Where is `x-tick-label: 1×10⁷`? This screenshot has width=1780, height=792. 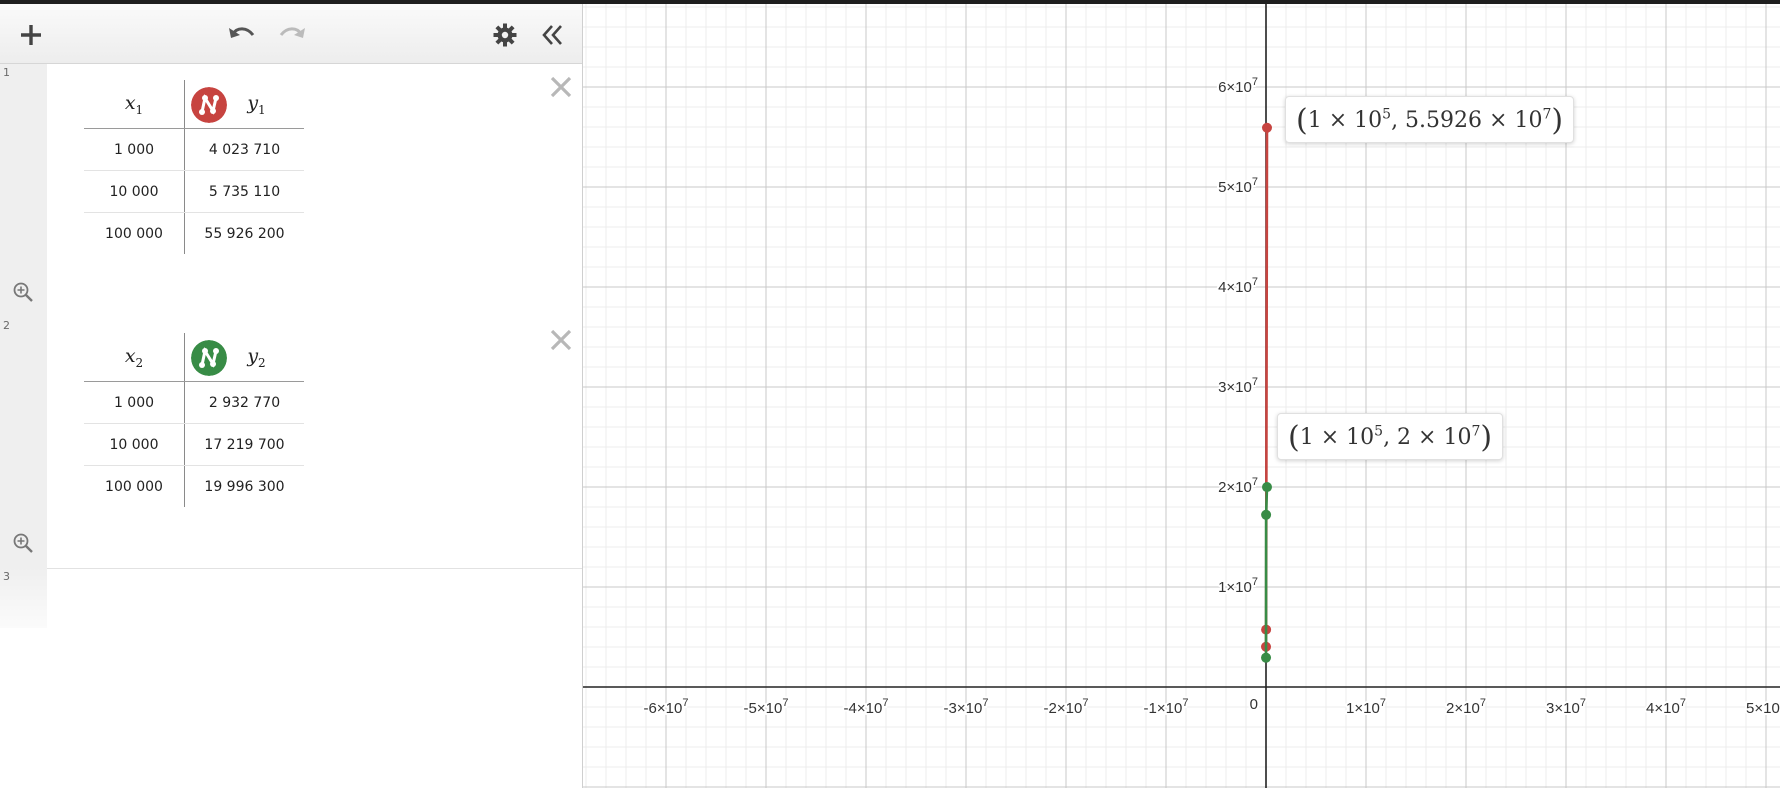 x-tick-label: 1×10⁷ is located at coordinates (1366, 707).